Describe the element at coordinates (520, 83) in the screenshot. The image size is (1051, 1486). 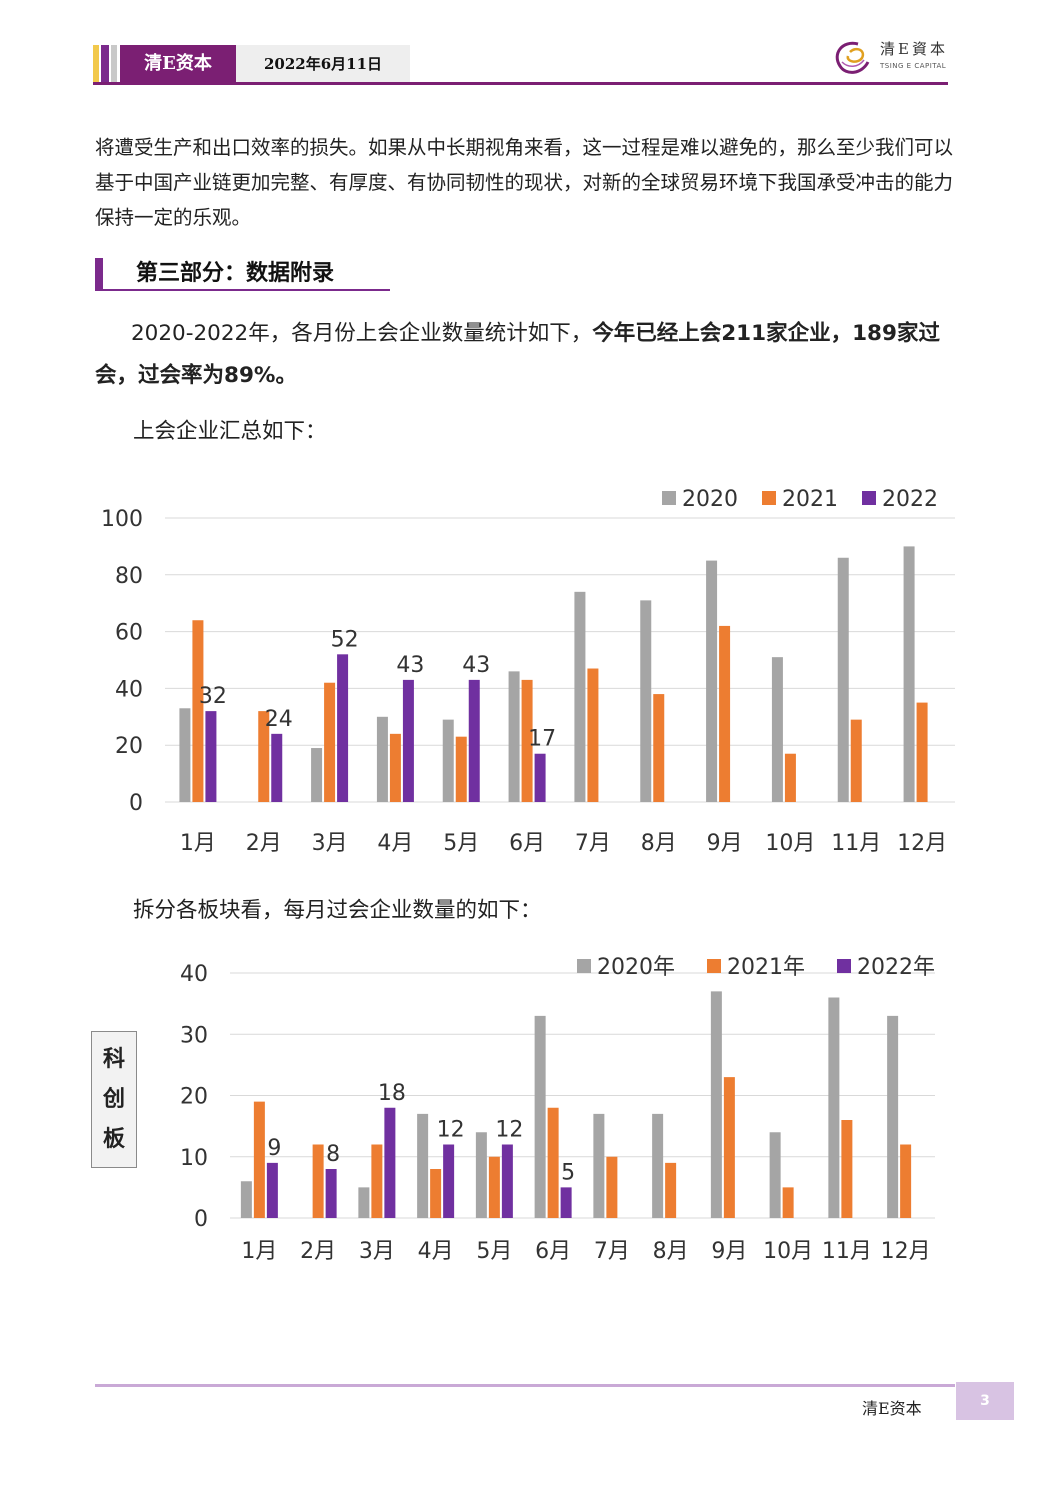
I see `header-rule` at that location.